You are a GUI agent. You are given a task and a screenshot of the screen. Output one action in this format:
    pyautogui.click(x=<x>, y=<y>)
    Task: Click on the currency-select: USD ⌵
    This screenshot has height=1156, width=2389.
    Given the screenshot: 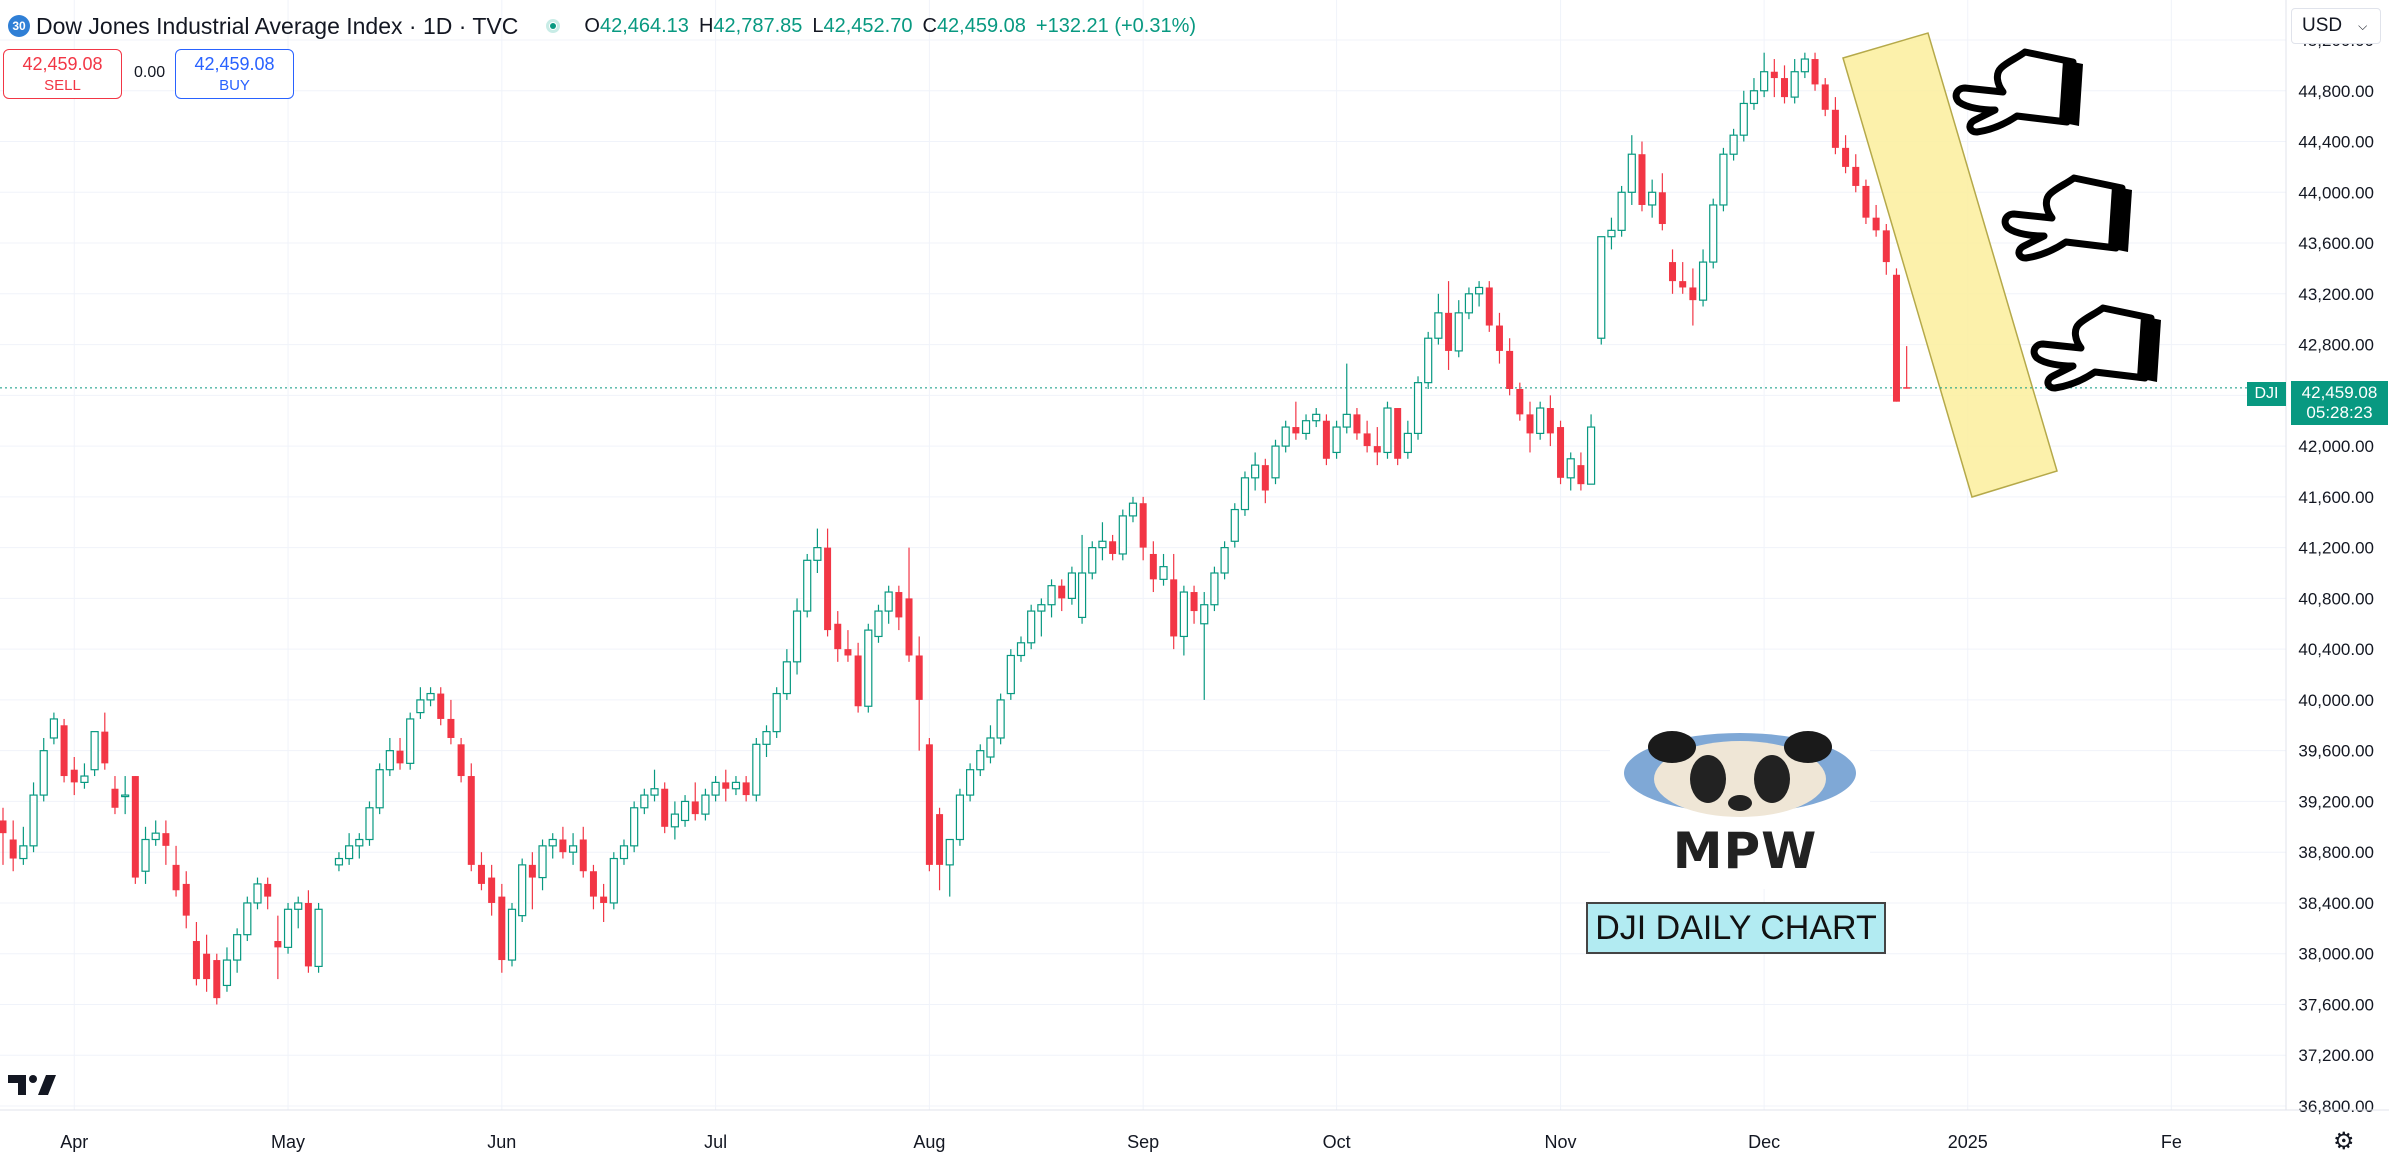 What is the action you would take?
    pyautogui.click(x=2336, y=26)
    